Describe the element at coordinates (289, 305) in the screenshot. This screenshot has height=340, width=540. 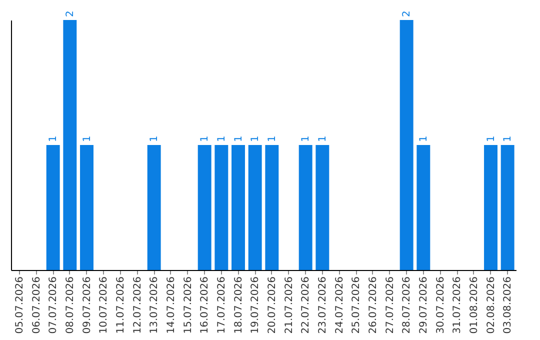
I see `x-tick-label: 21.07.2026` at that location.